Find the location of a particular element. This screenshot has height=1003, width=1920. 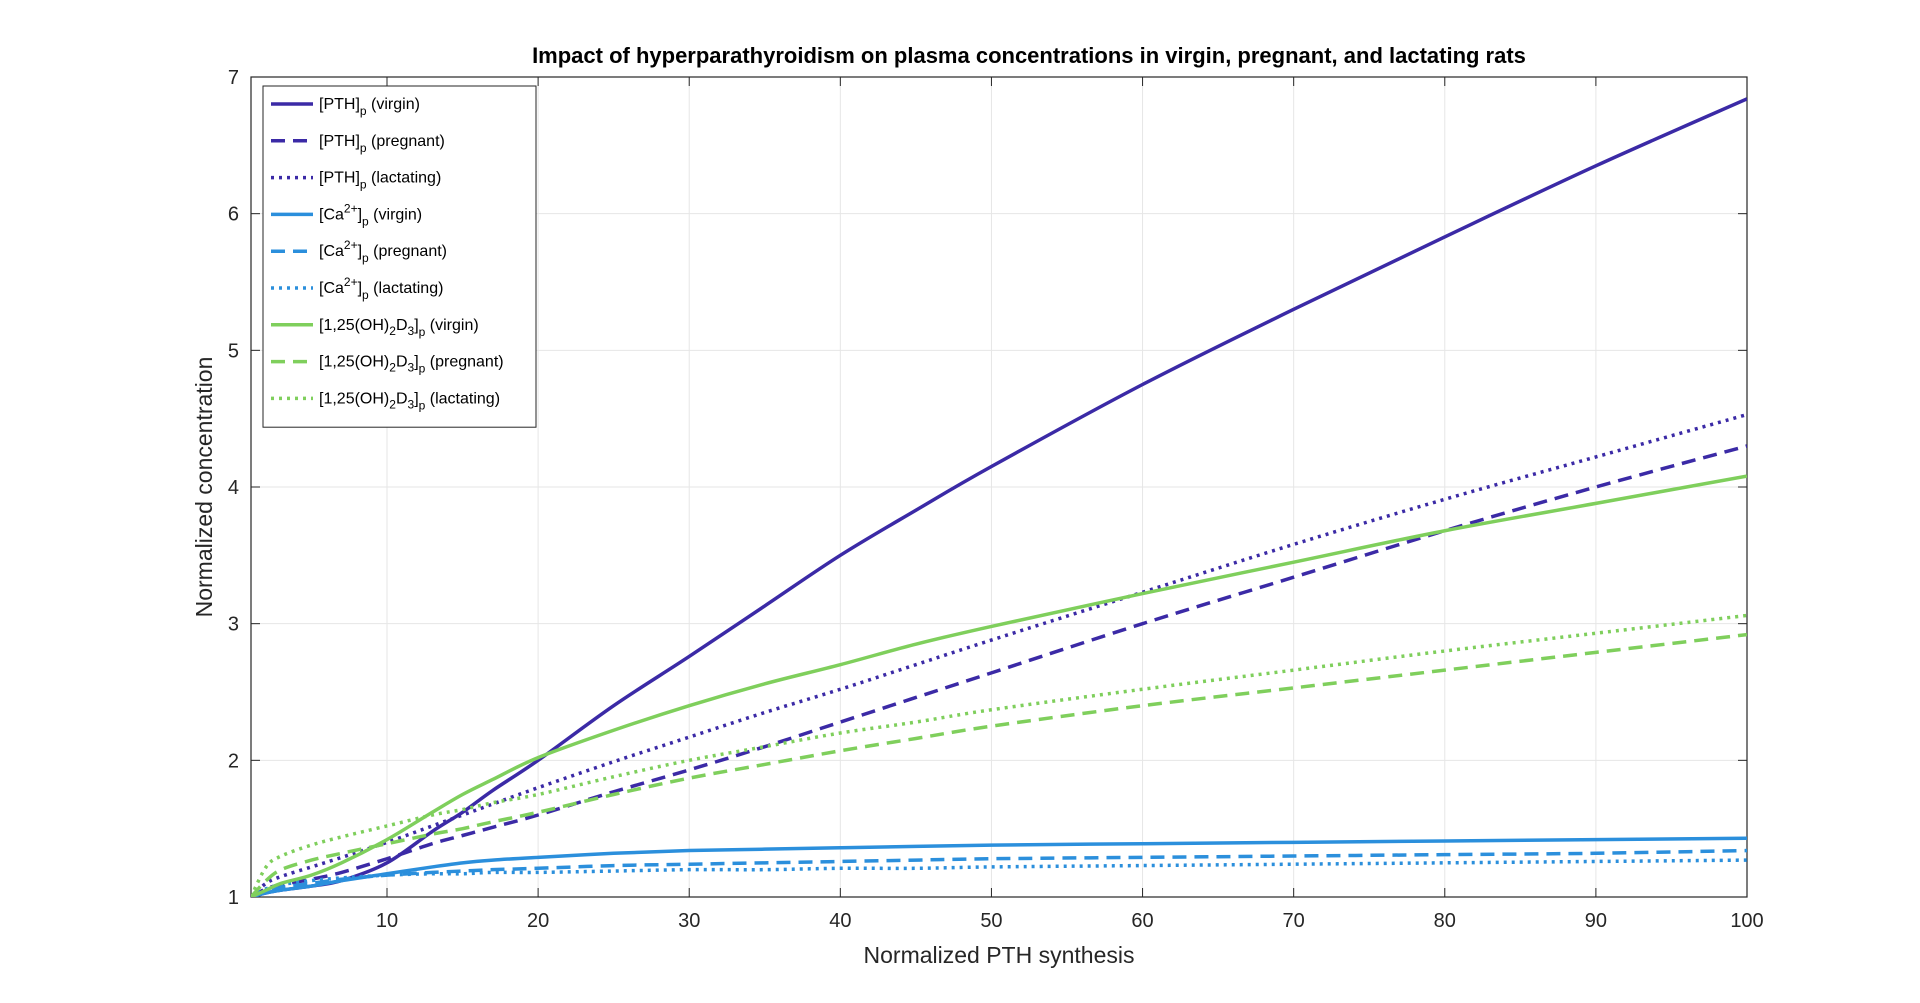

legend-label: [PTH]p (pregnant) is located at coordinates (382, 144).